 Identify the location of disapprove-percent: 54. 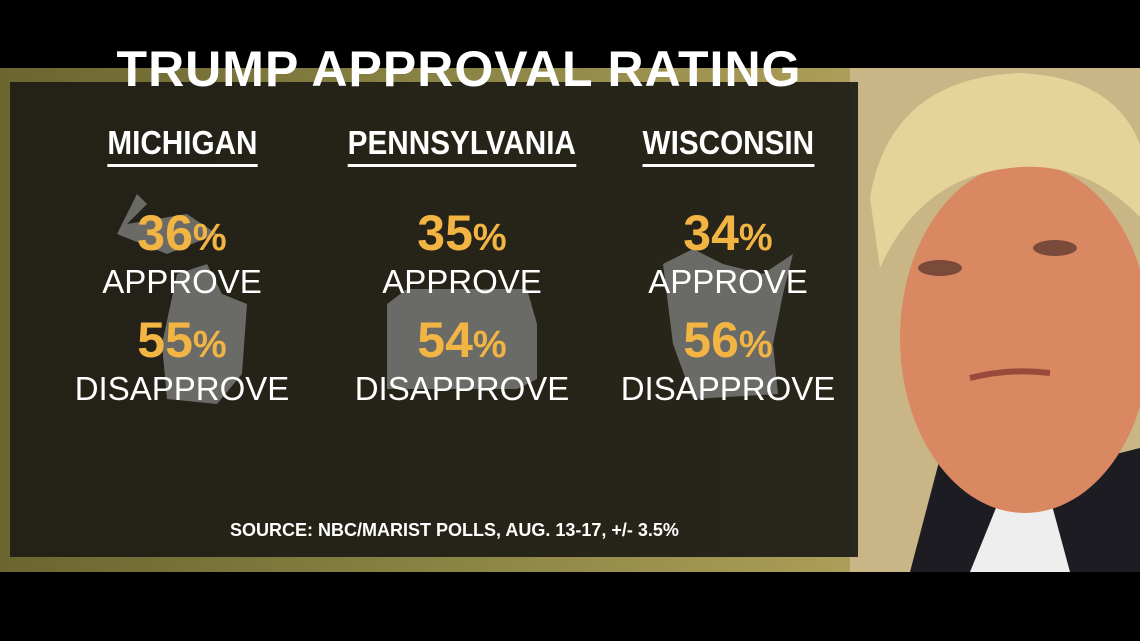
(445, 340).